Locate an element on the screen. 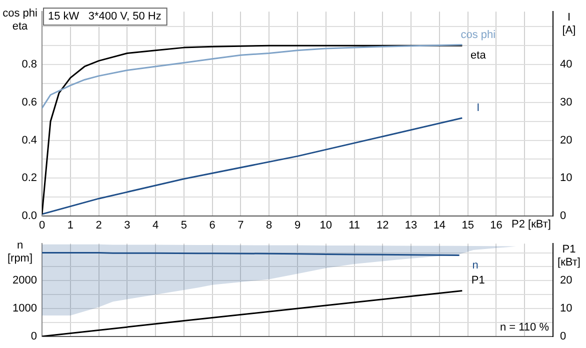 Image resolution: width=586 pixels, height=348 pixels. x-tick-label: 1 is located at coordinates (70, 226).